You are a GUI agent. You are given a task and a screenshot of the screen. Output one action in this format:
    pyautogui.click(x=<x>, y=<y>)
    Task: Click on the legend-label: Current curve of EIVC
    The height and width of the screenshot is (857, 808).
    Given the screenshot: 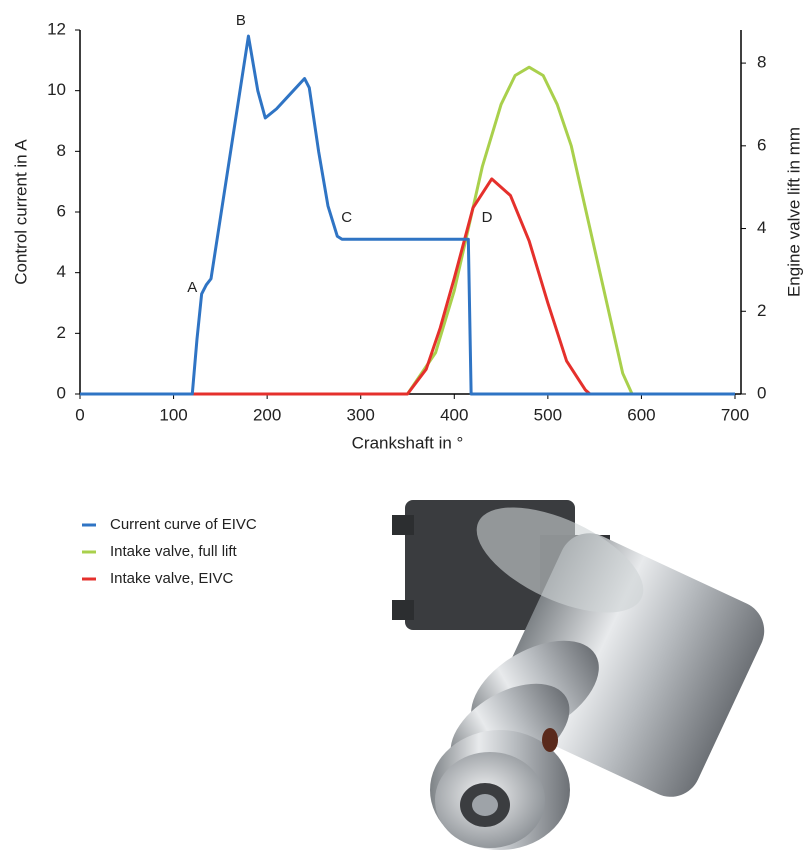 What is the action you would take?
    pyautogui.click(x=183, y=524)
    